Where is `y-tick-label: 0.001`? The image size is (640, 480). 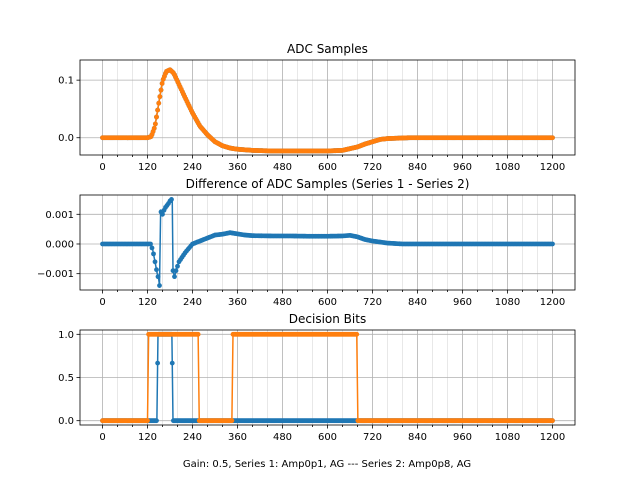
y-tick-label: 0.001 is located at coordinates (59, 215).